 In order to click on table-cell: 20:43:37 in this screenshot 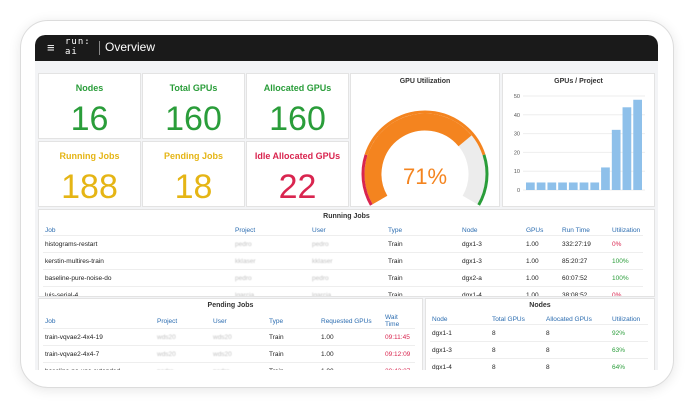, I will do `click(399, 366)`.